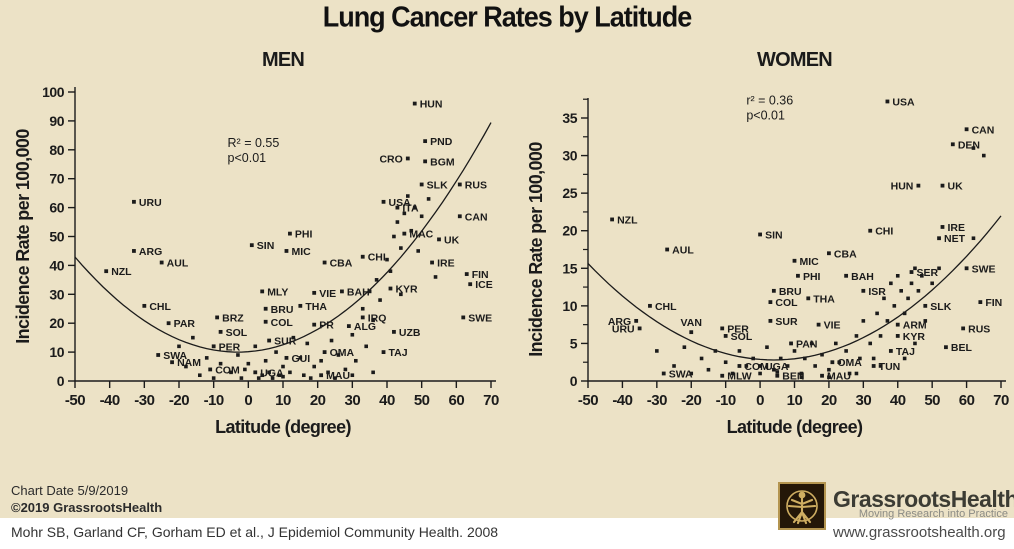  Describe the element at coordinates (214, 400) in the screenshot. I see `svg-text: -10` at that location.